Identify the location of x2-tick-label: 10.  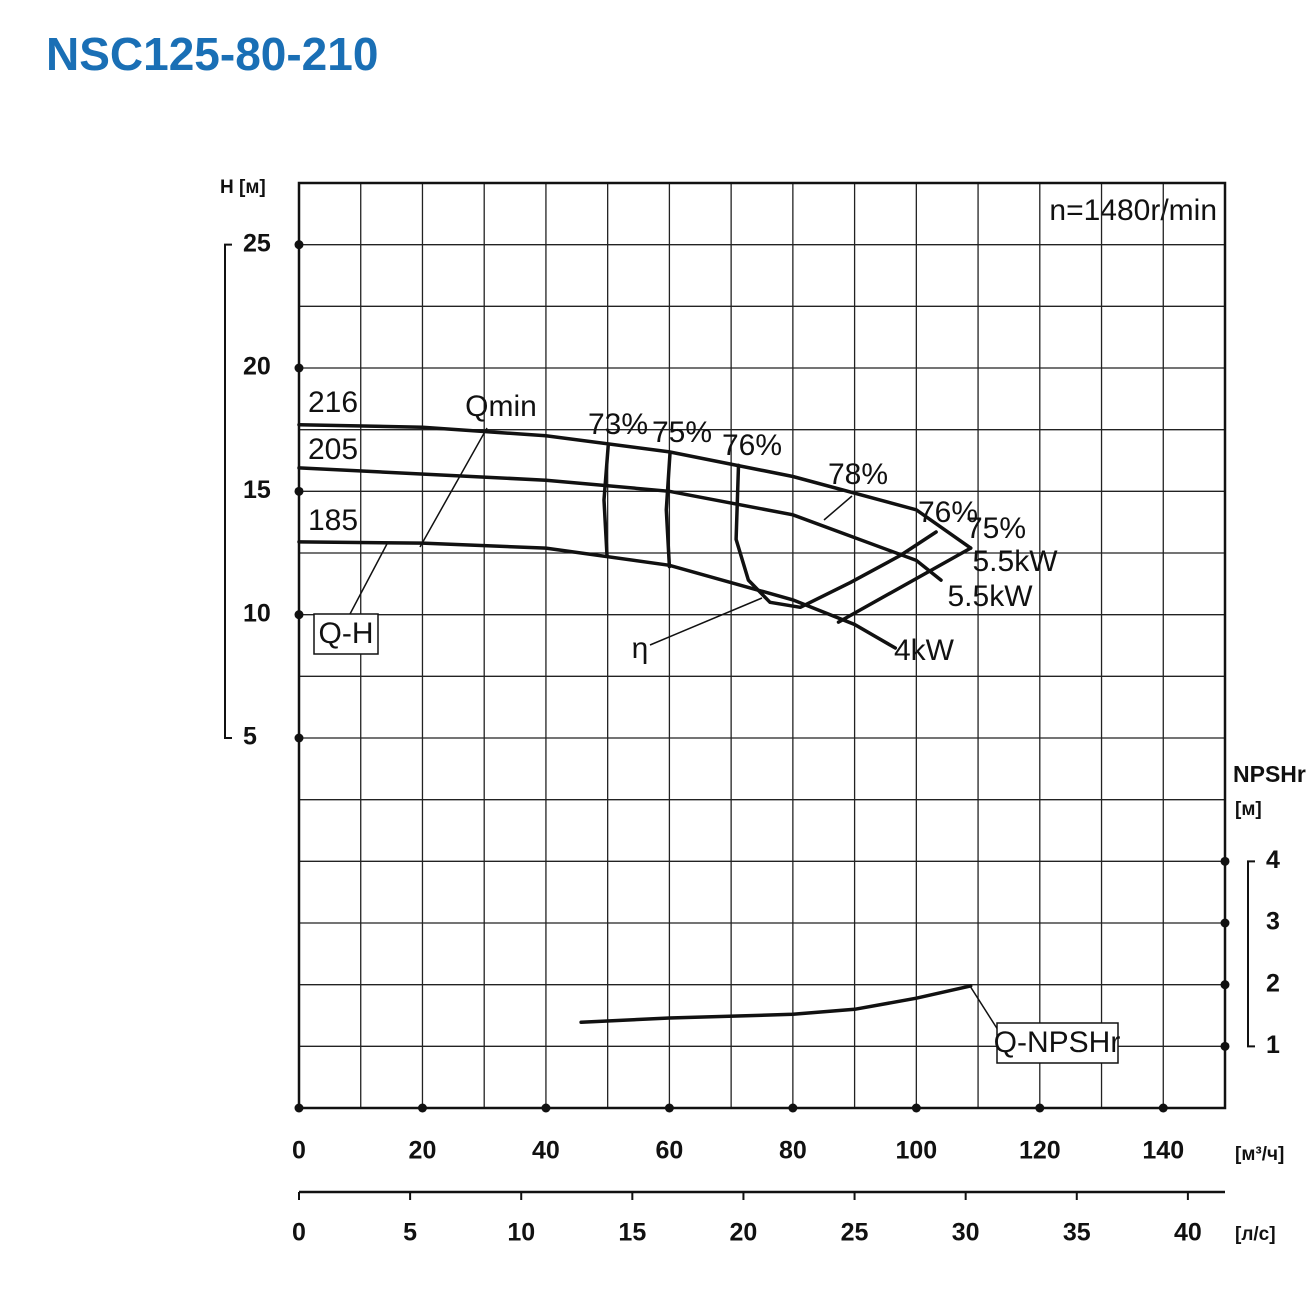
(521, 1233).